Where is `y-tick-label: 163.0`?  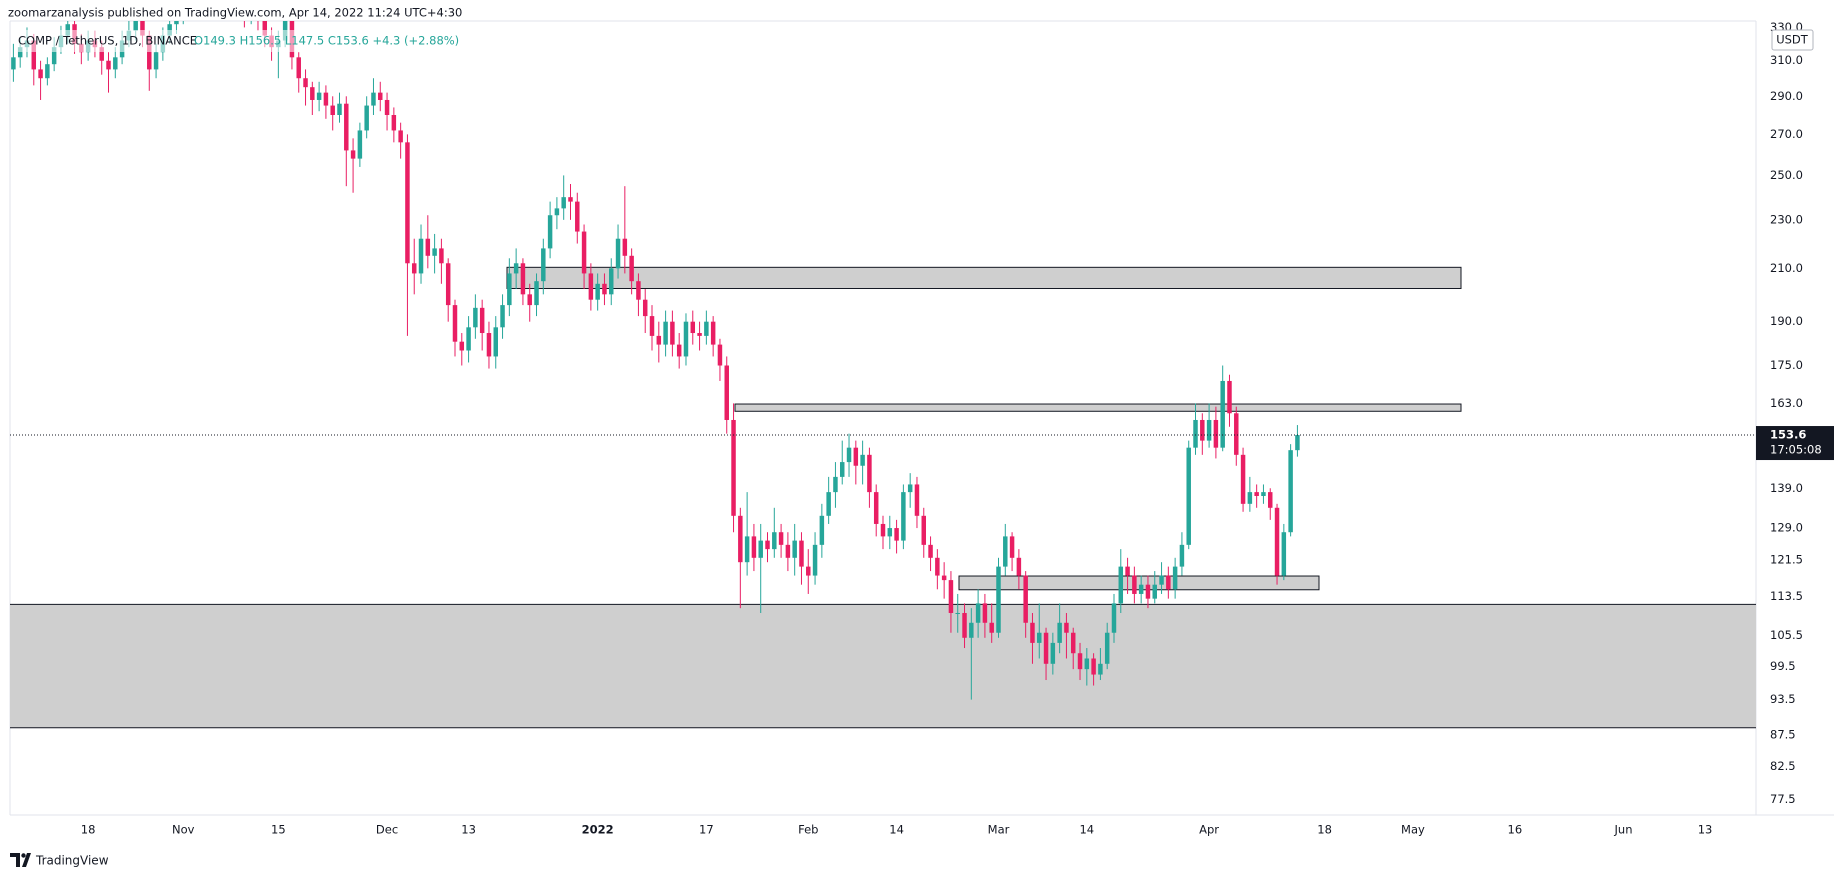
y-tick-label: 163.0 is located at coordinates (1786, 403).